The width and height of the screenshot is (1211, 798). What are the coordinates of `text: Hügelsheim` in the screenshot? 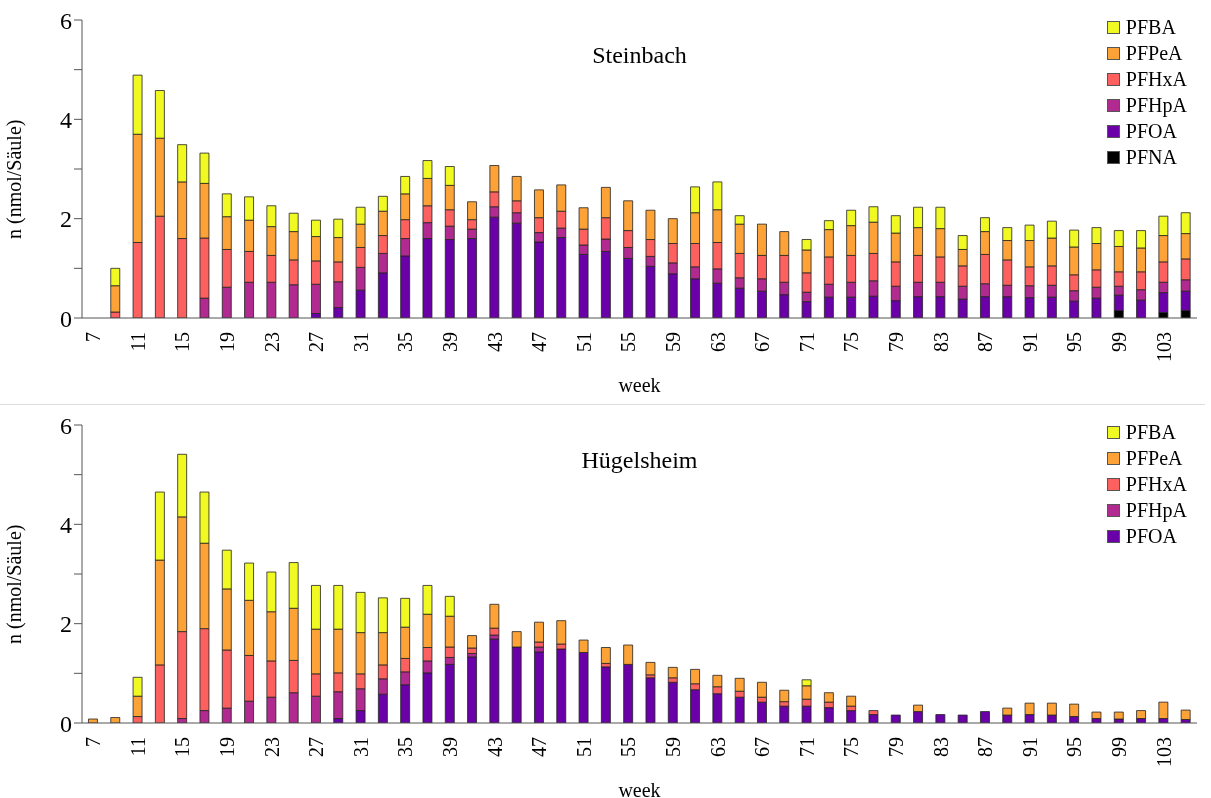 It's located at (639, 460).